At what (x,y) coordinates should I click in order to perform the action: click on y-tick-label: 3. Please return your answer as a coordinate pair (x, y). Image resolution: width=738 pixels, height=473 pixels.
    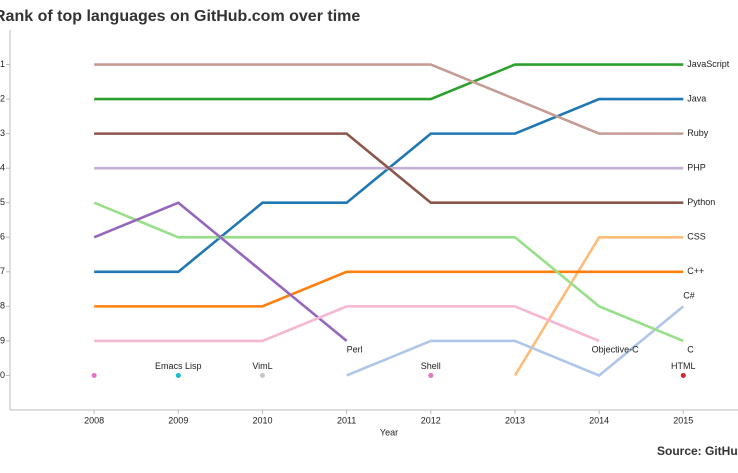
    Looking at the image, I should click on (2, 133).